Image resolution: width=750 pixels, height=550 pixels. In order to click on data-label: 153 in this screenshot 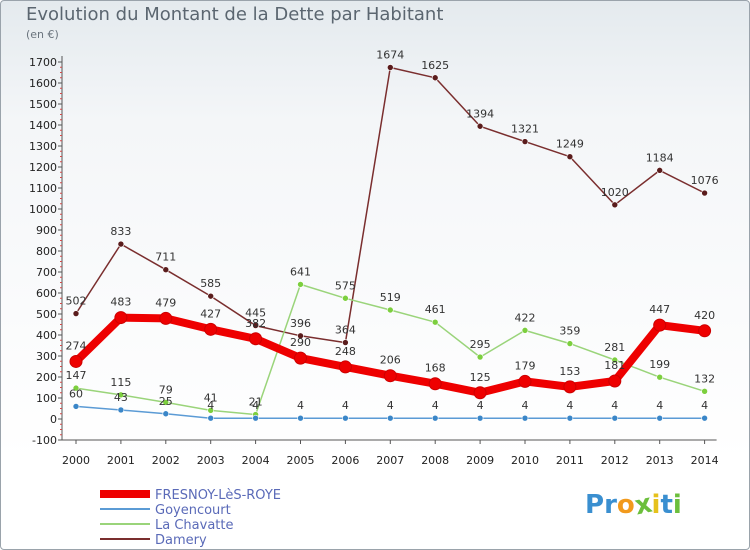, I will do `click(569, 371)`.